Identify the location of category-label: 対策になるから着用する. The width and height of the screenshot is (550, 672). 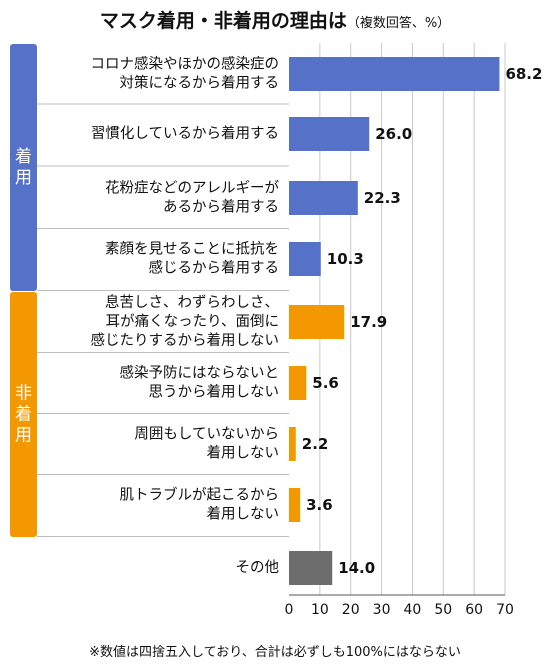
(200, 83).